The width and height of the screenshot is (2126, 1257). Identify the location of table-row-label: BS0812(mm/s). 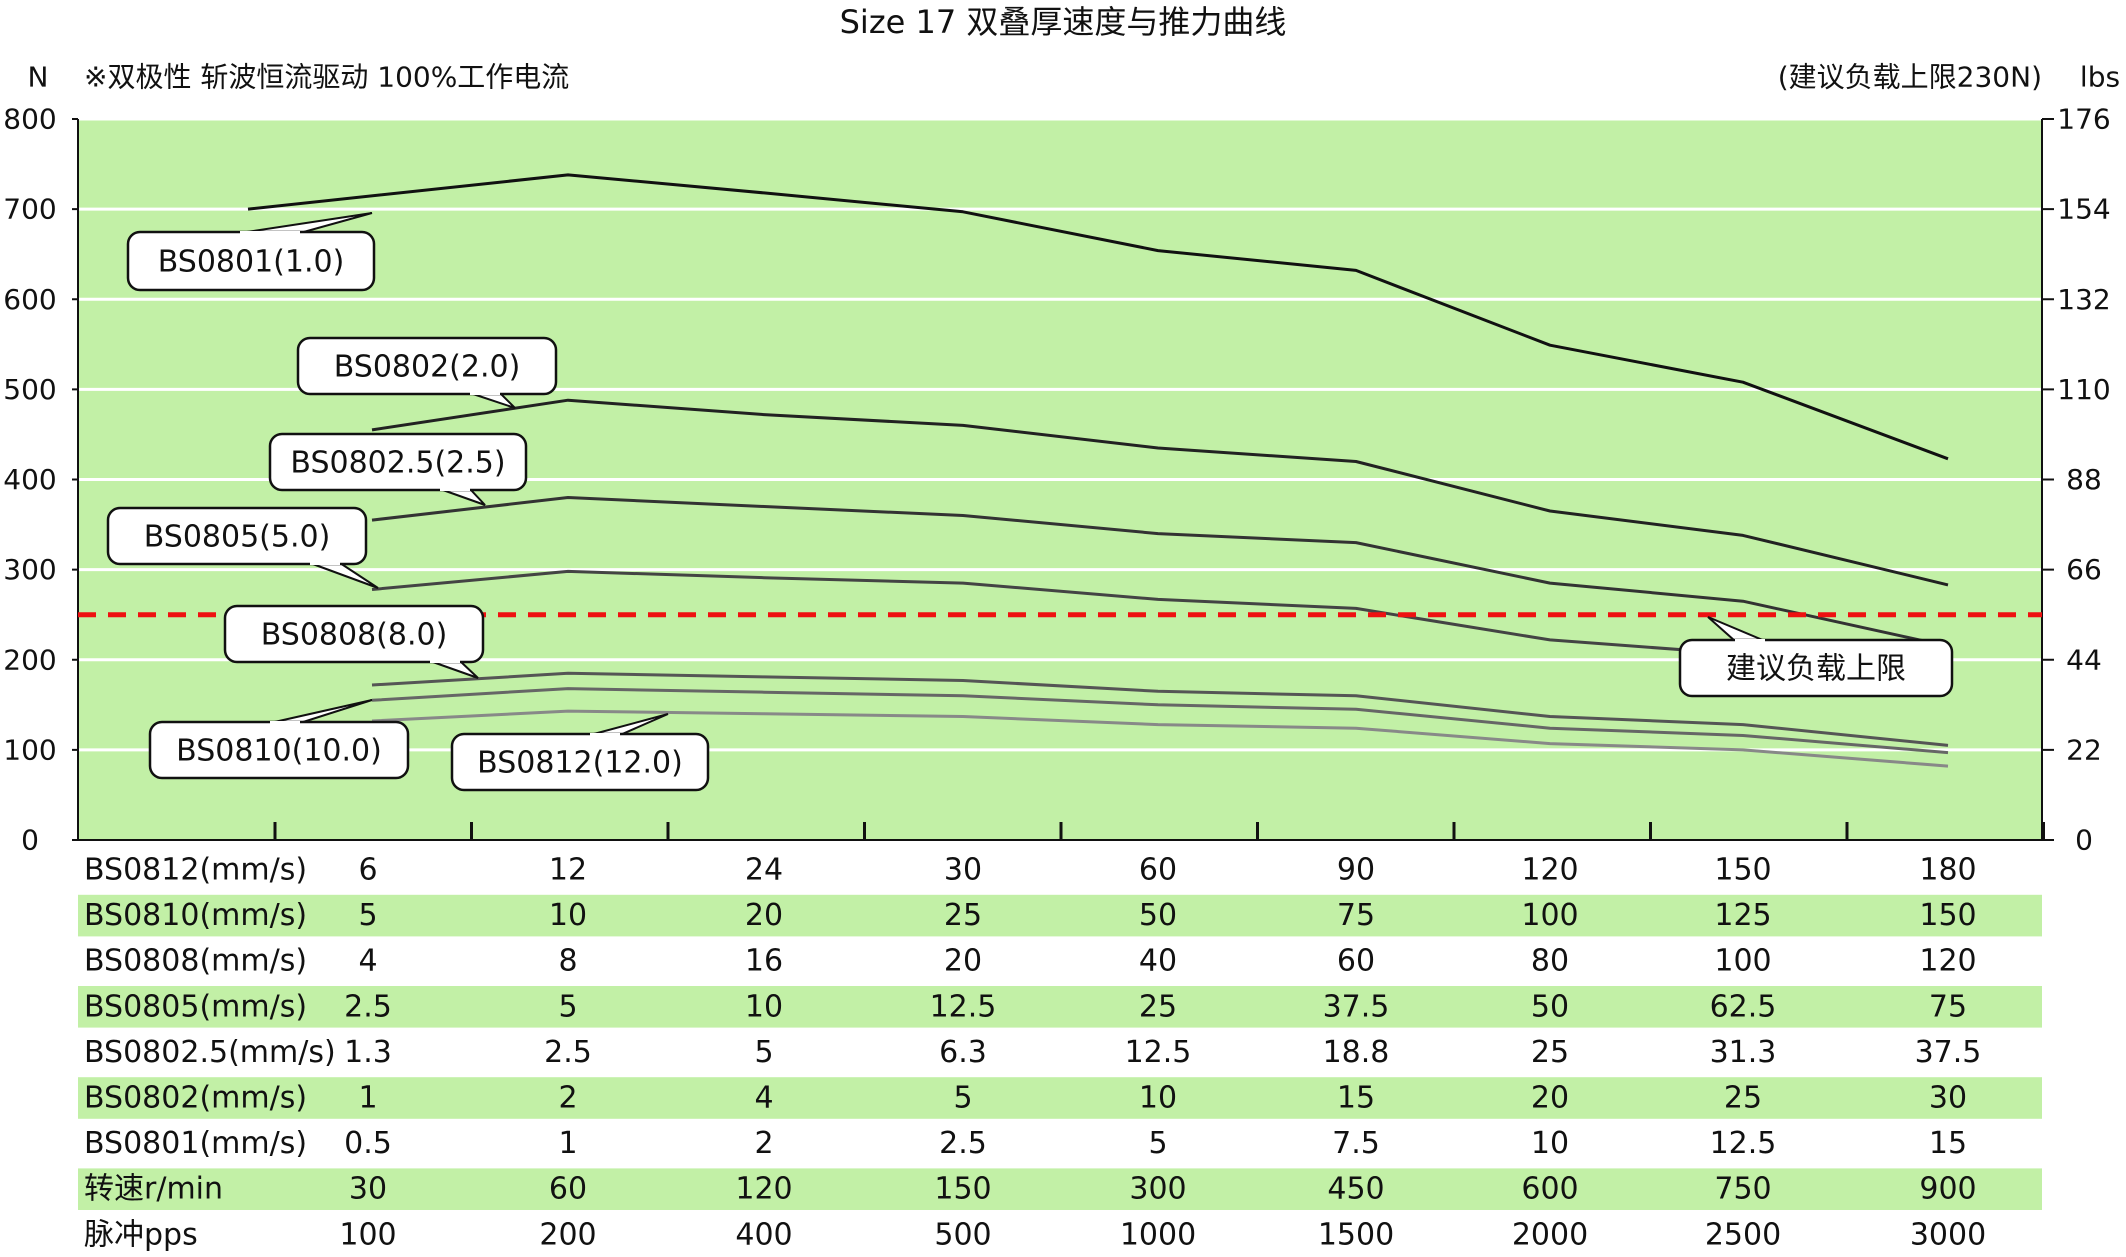
(195, 870).